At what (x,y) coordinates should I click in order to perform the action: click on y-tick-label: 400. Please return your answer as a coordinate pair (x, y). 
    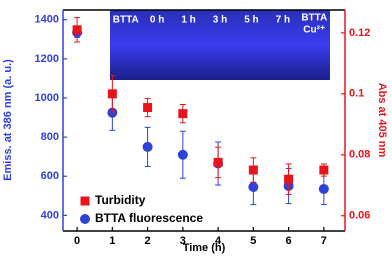
    Looking at the image, I should click on (50, 215).